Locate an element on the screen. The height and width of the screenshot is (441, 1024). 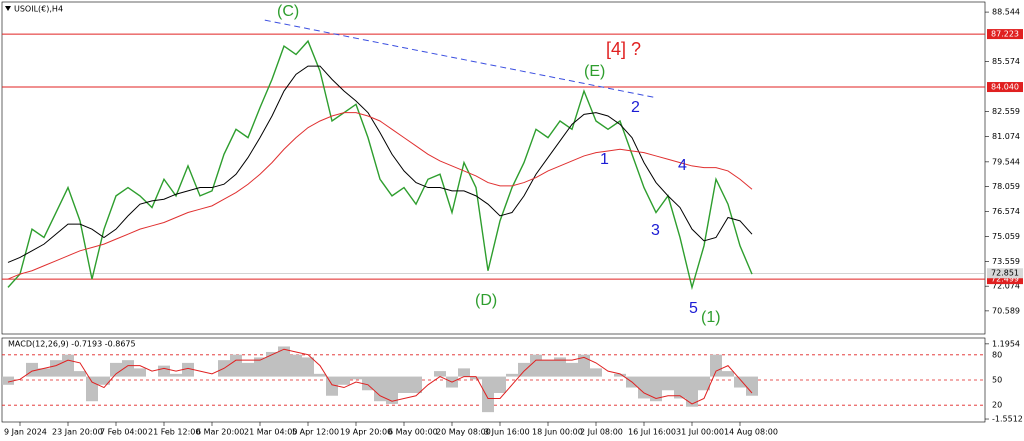
y-tick-label: 1.1954 is located at coordinates (1006, 343).